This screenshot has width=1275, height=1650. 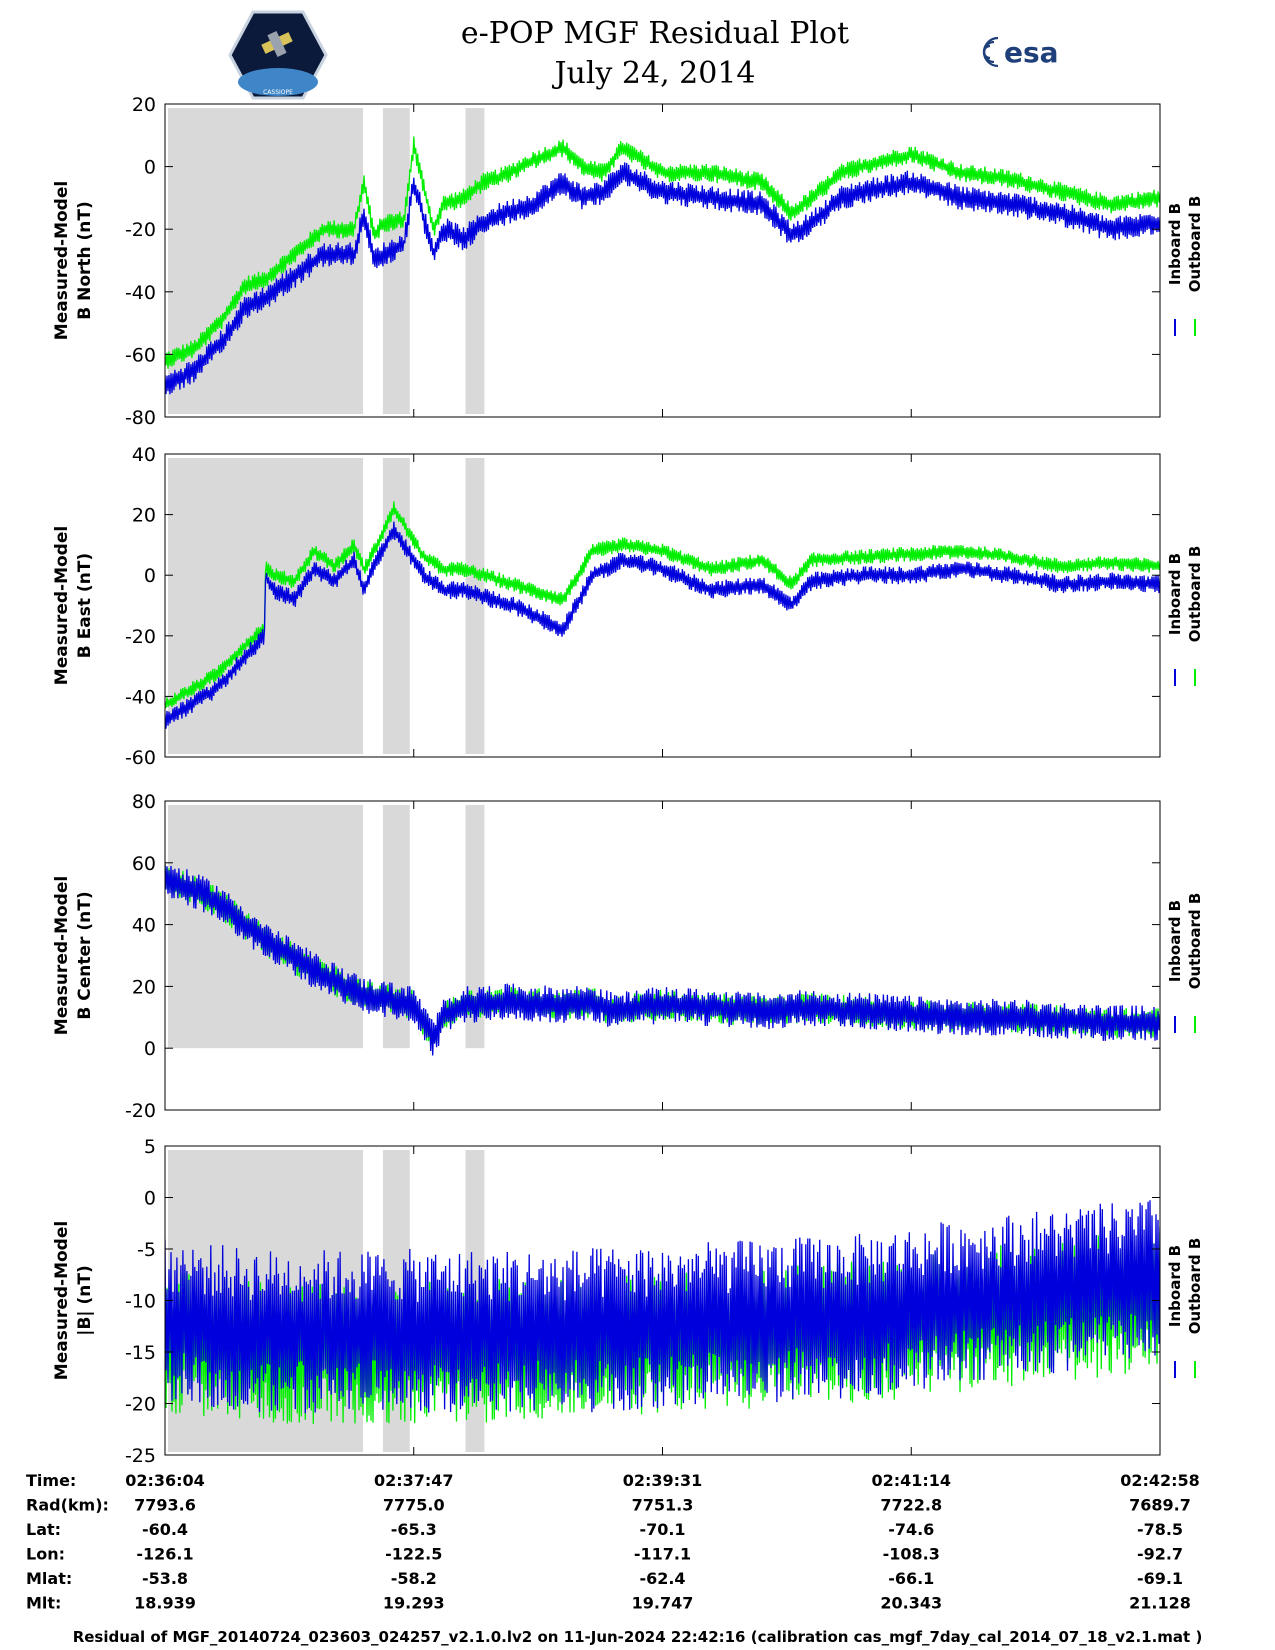 I want to click on ephemeris-row-label: Mlat:, so click(x=49, y=1578).